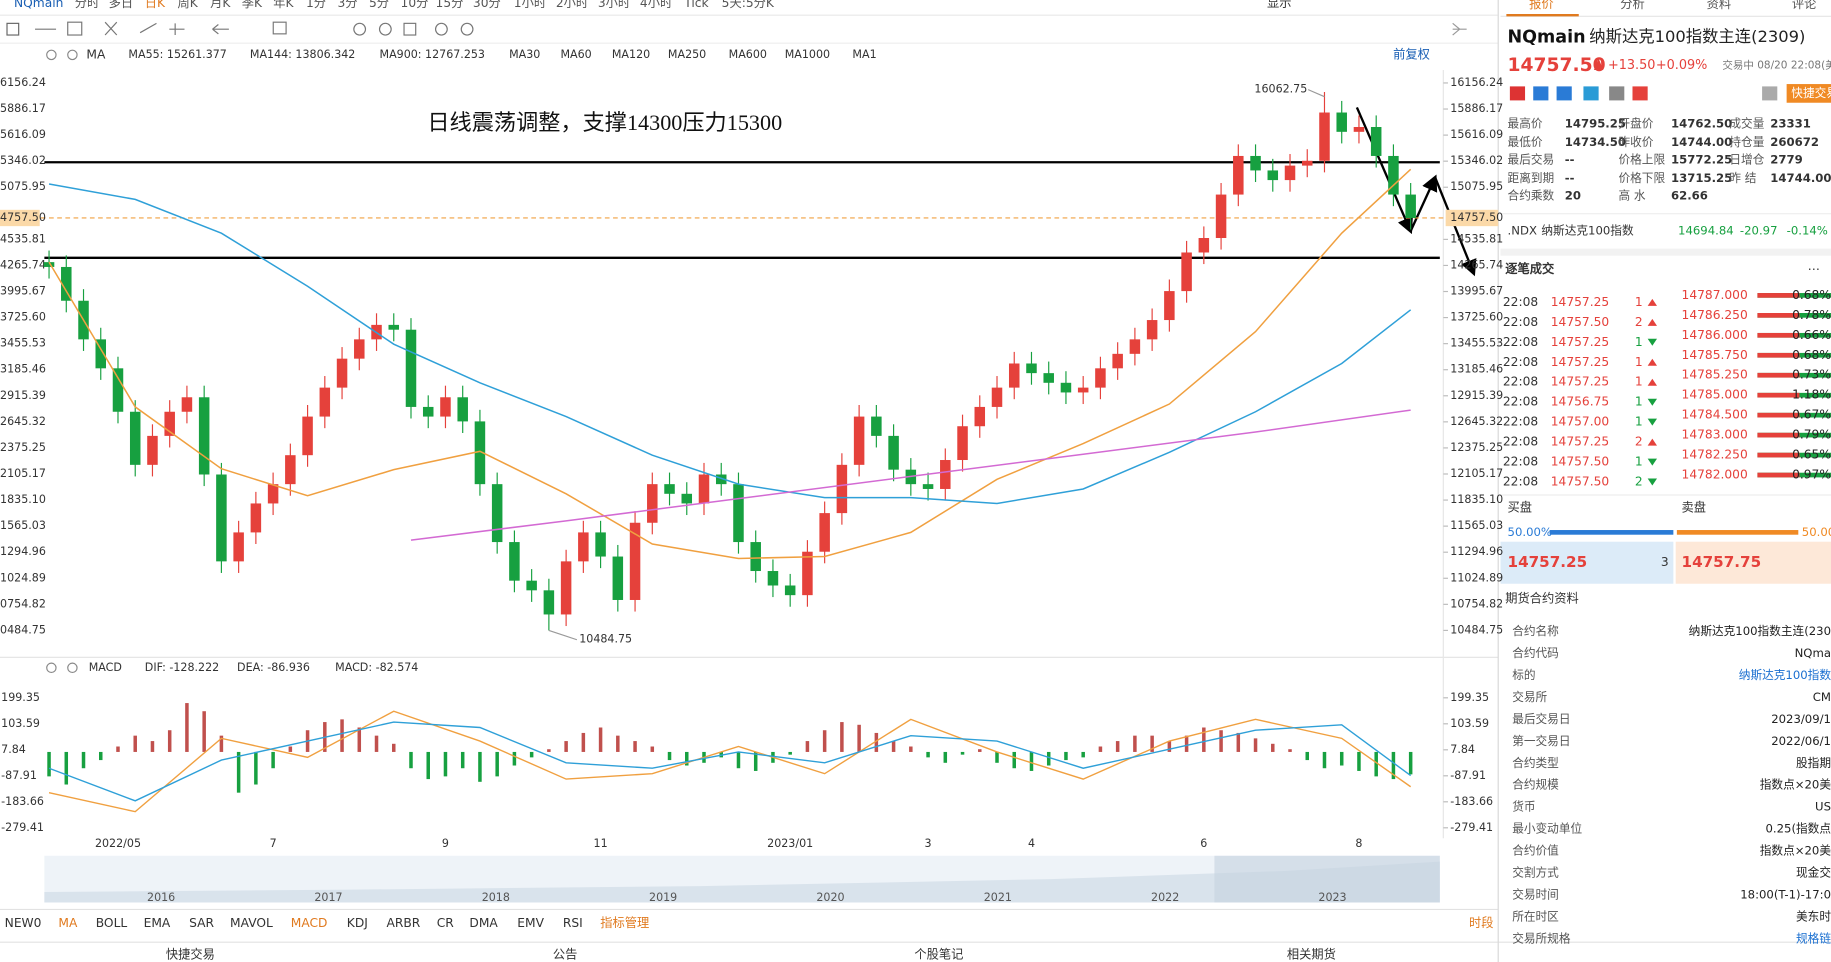 The image size is (1831, 962). What do you see at coordinates (1715, 375) in the screenshot?
I see `level-price: 14785.250` at bounding box center [1715, 375].